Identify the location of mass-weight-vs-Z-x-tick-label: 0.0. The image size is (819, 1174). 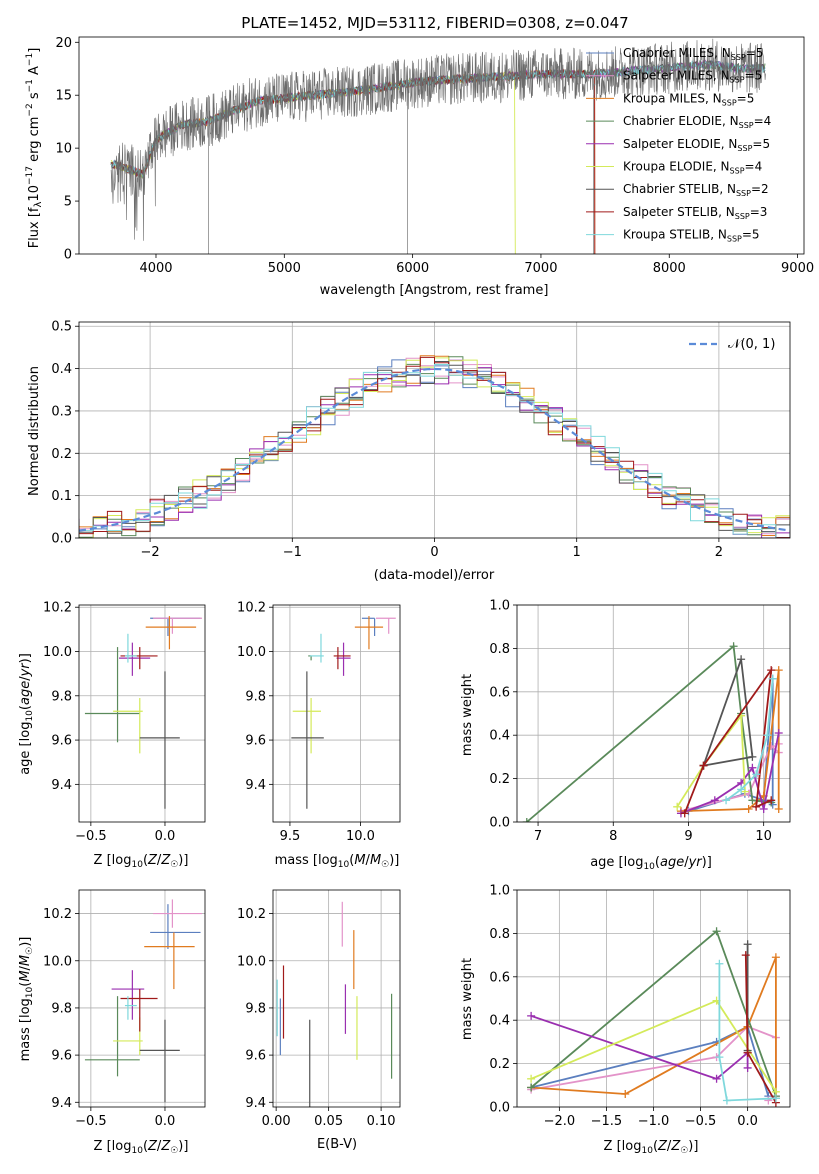
(747, 1121).